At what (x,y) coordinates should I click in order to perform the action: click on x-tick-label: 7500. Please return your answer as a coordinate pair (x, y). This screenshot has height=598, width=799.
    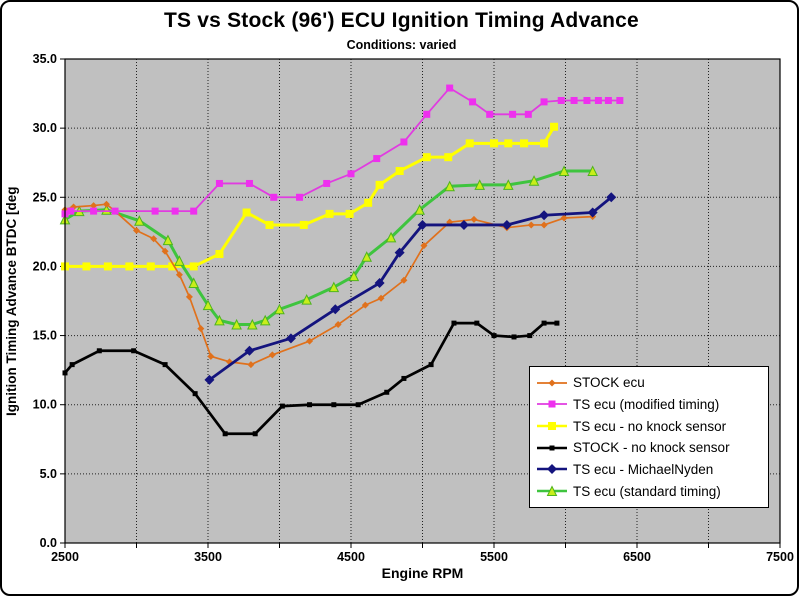
    Looking at the image, I should click on (780, 557).